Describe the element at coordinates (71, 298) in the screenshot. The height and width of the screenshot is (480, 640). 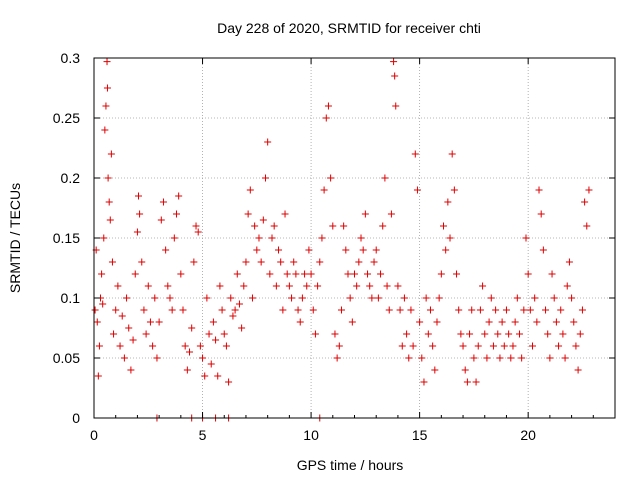
I see `y-tick-label: 0.1` at that location.